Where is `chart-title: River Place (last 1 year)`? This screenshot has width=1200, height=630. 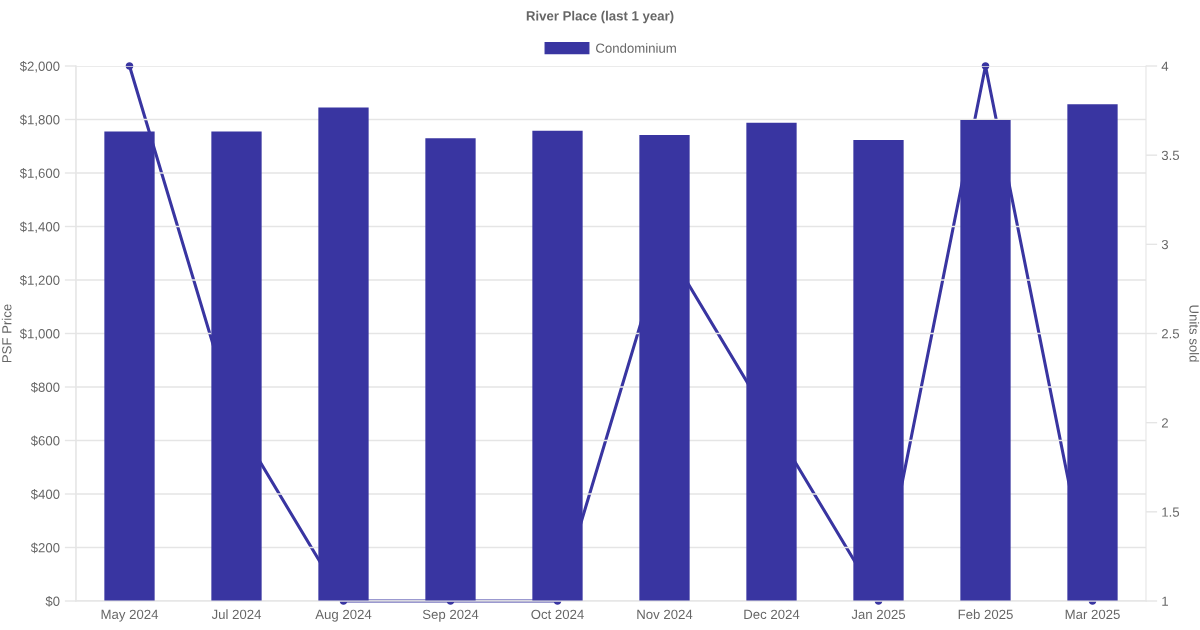
chart-title: River Place (last 1 year) is located at coordinates (600, 17).